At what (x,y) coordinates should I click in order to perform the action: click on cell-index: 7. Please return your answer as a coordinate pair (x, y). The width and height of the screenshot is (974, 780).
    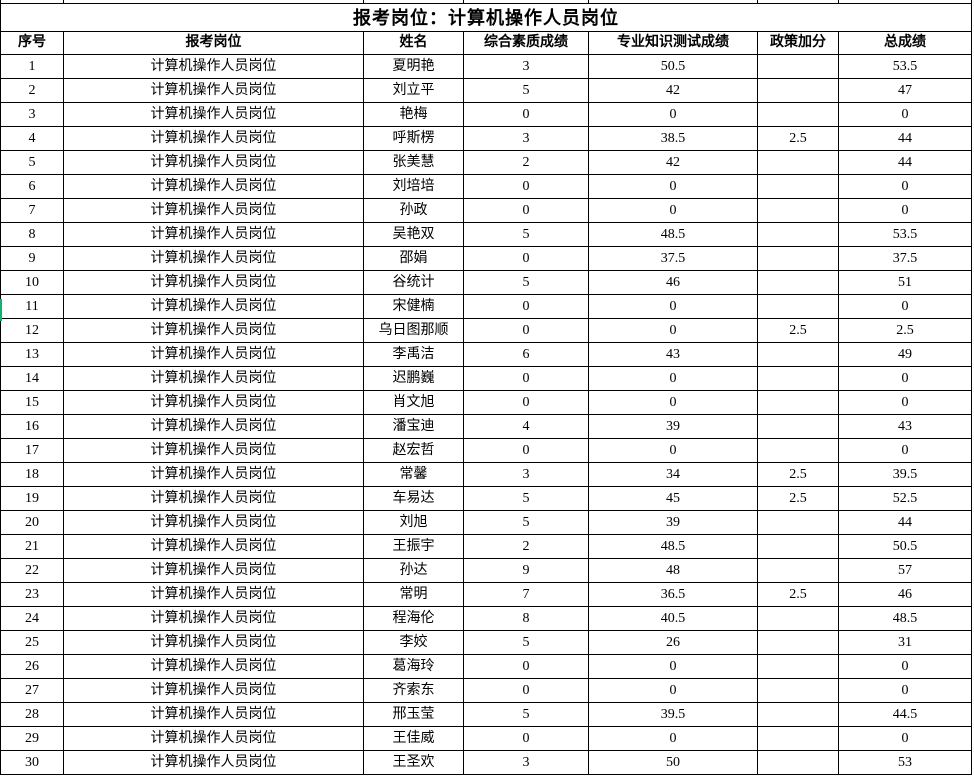
    Looking at the image, I should click on (32, 210).